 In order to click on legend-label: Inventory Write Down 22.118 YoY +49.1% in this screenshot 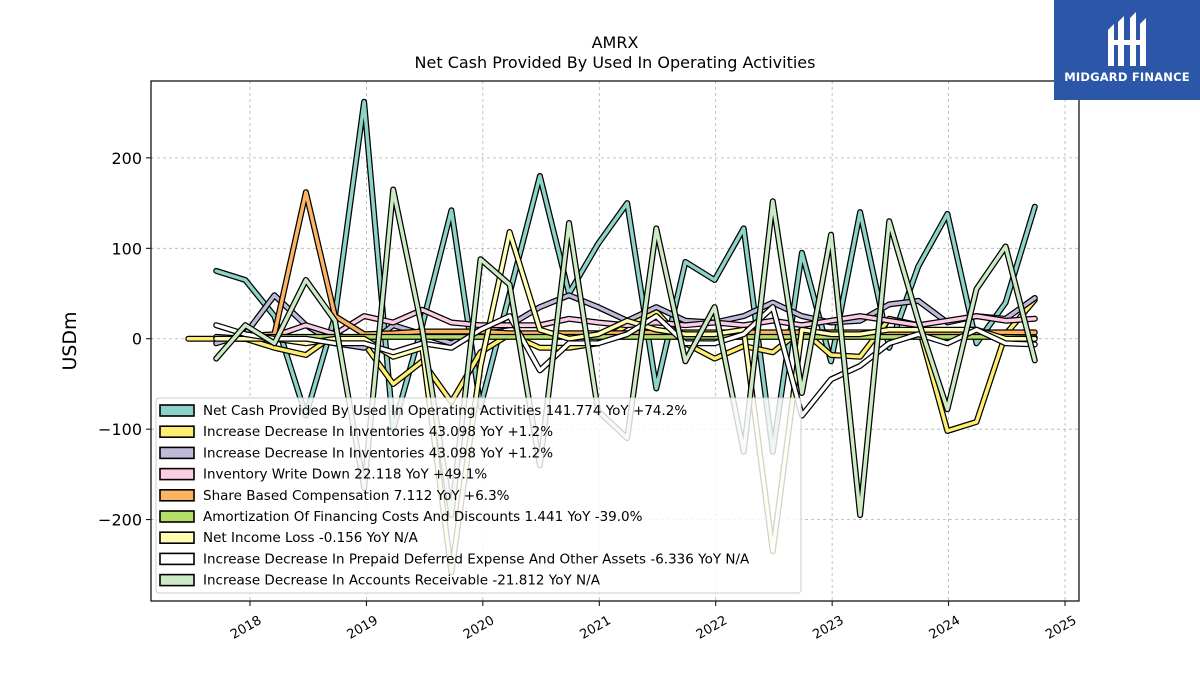, I will do `click(345, 475)`.